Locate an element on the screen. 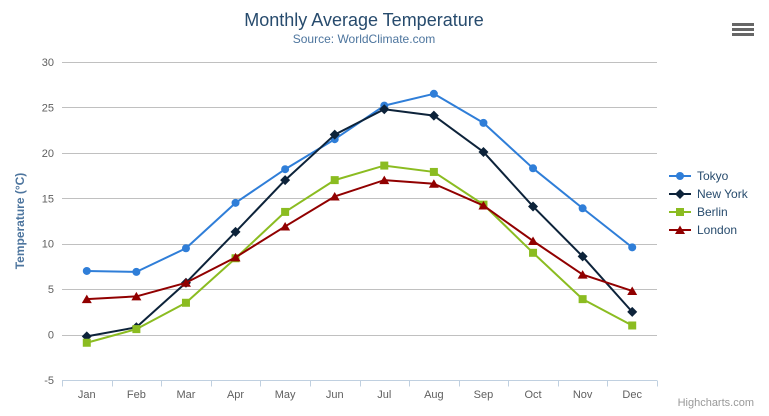  axis-label: 15 is located at coordinates (48, 199).